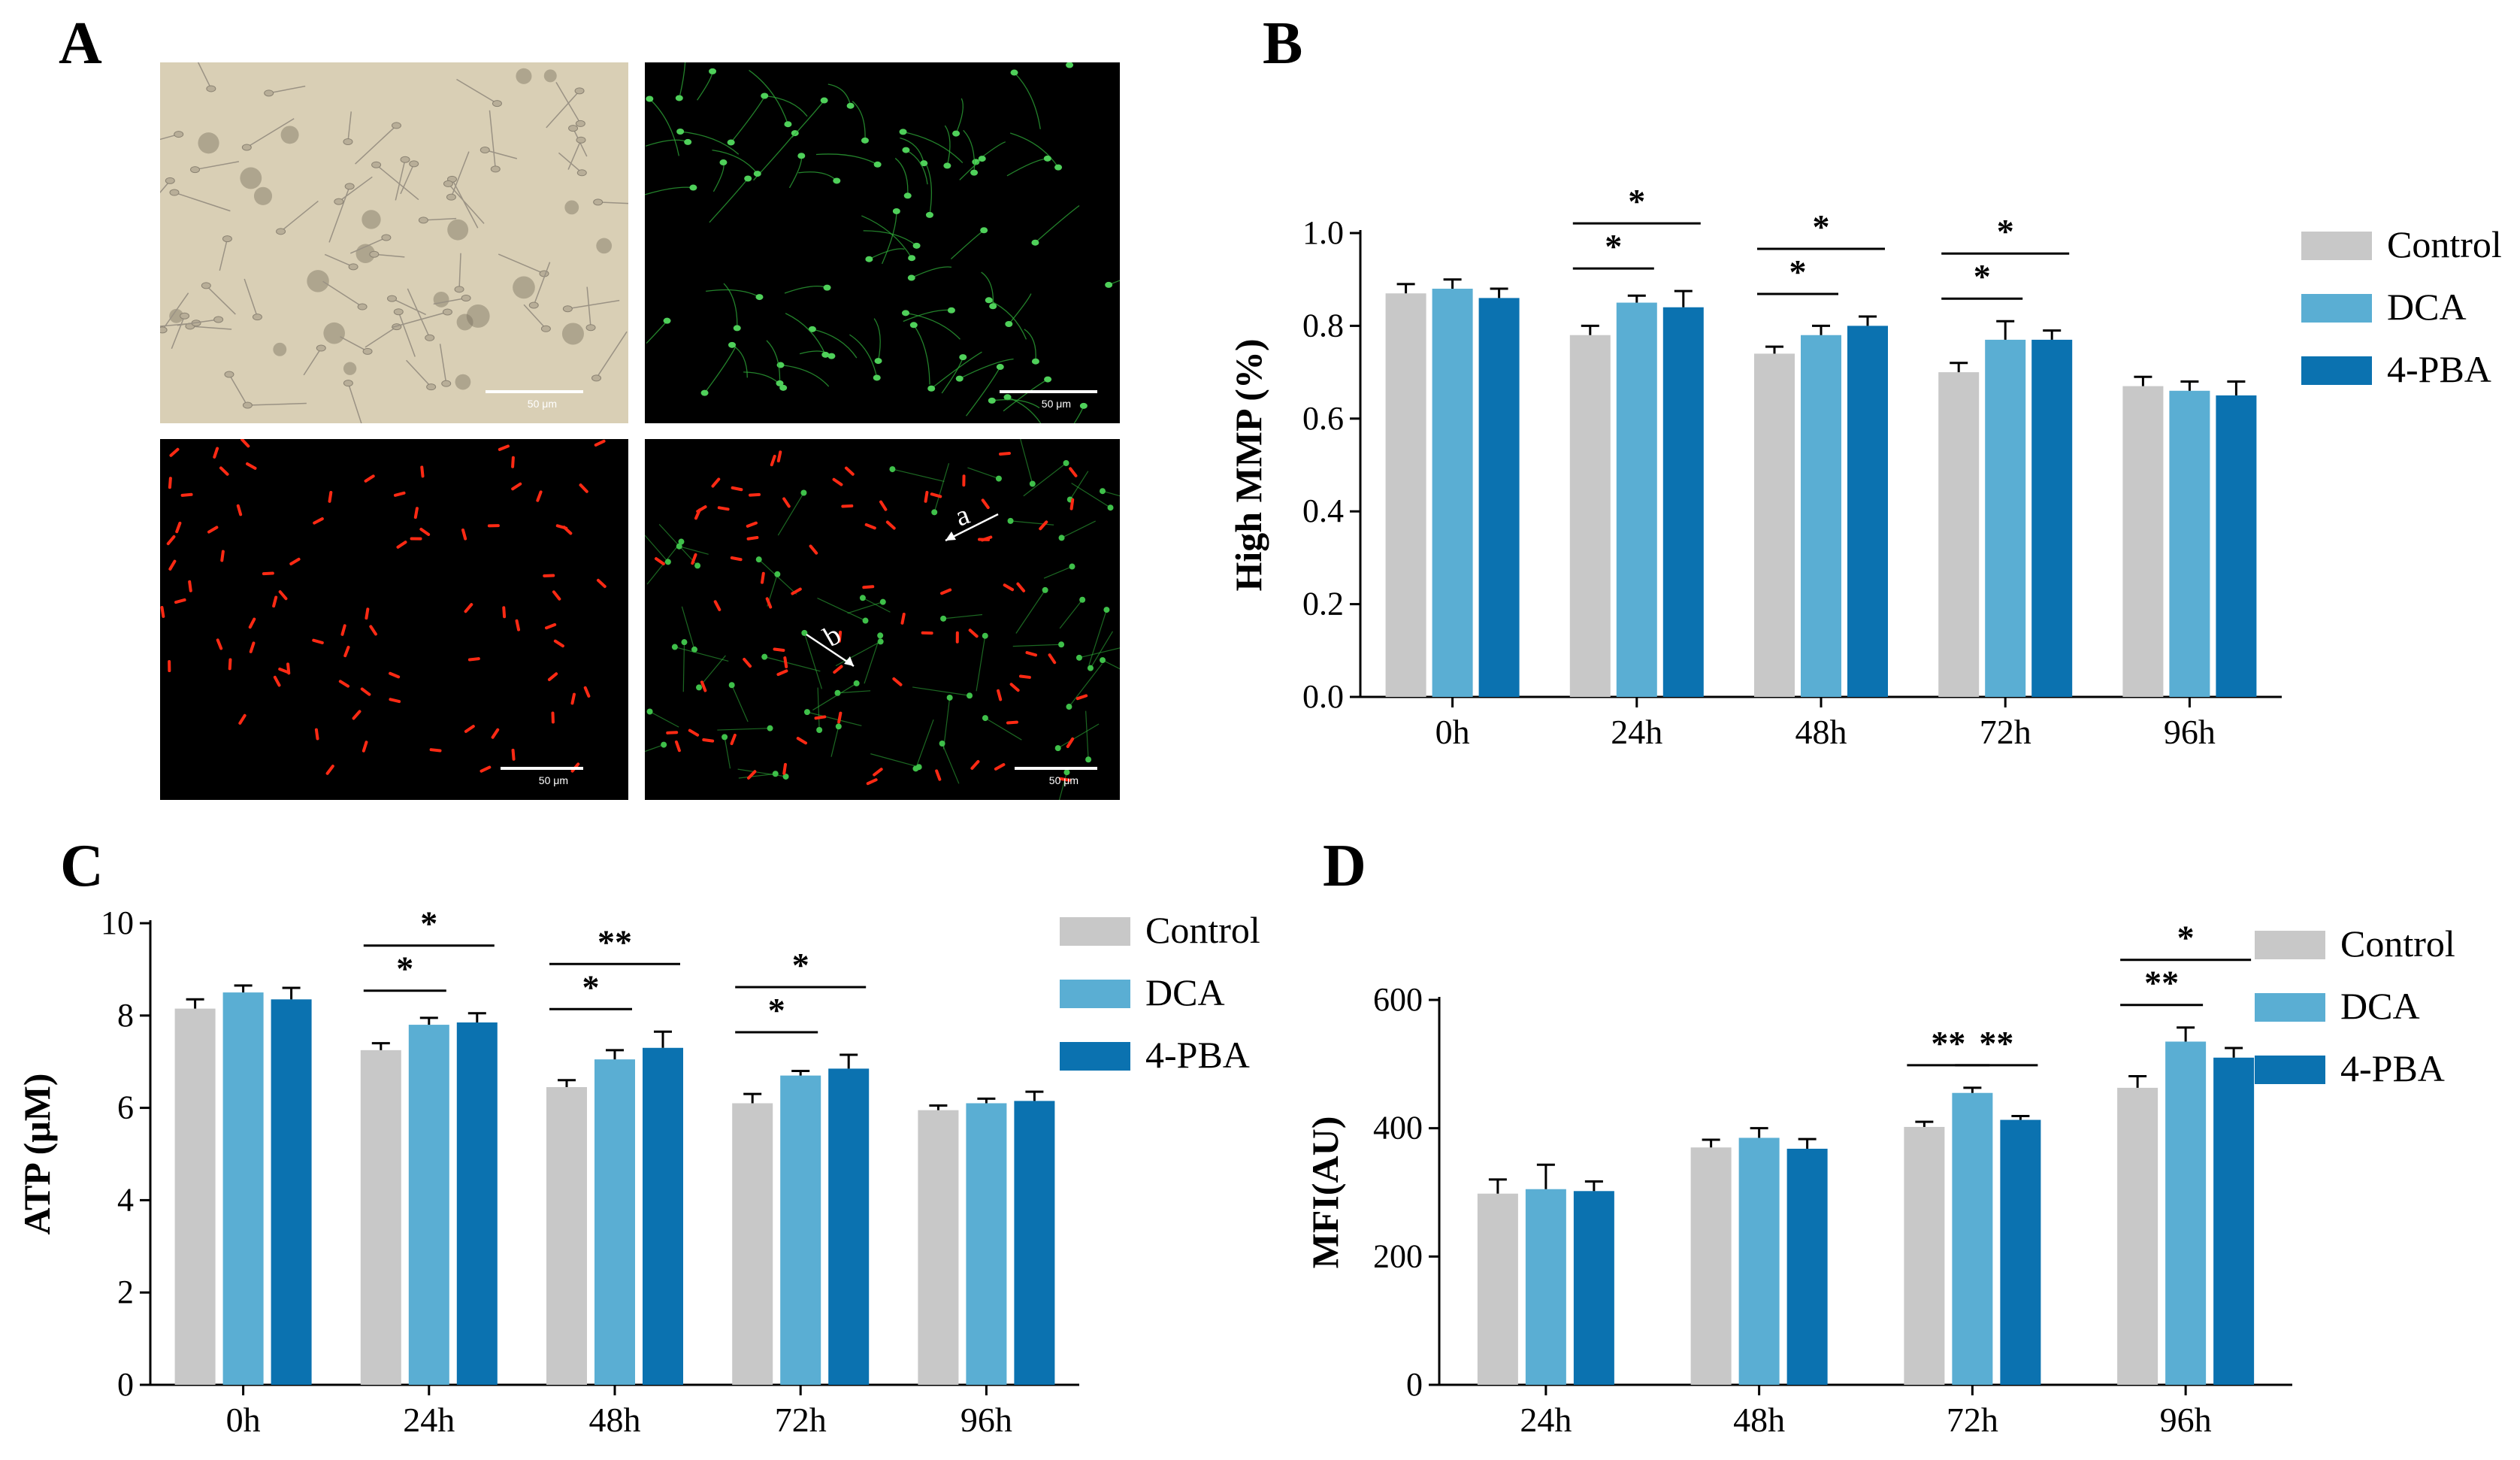 Image resolution: width=2520 pixels, height=1460 pixels. Describe the element at coordinates (80, 44) in the screenshot. I see `panel-label-a: A` at that location.